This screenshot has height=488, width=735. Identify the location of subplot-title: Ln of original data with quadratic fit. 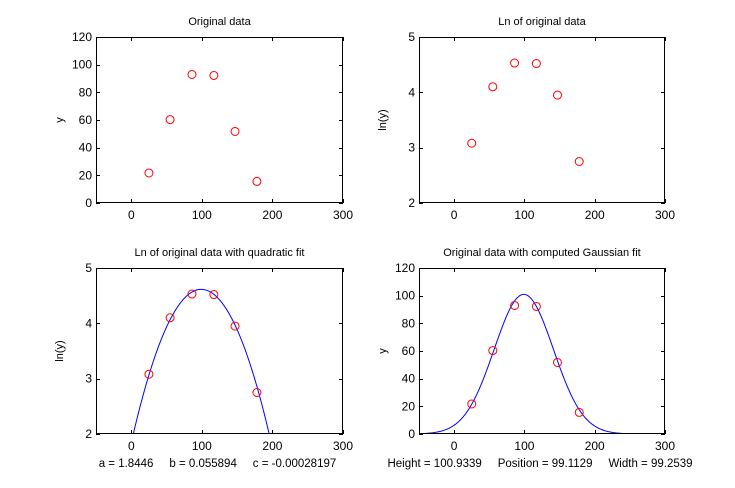
(220, 253).